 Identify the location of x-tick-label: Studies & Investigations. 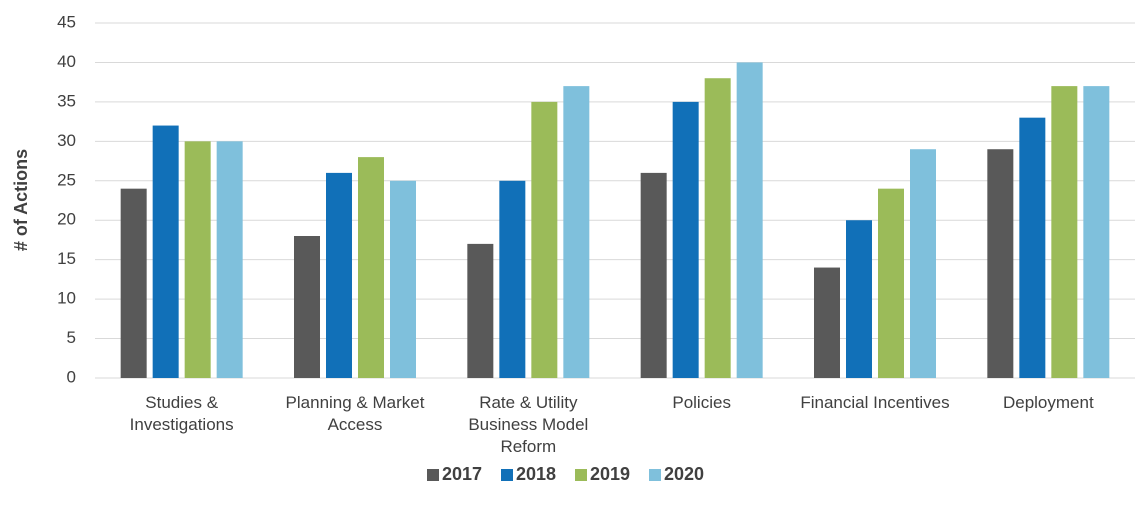
(181, 413).